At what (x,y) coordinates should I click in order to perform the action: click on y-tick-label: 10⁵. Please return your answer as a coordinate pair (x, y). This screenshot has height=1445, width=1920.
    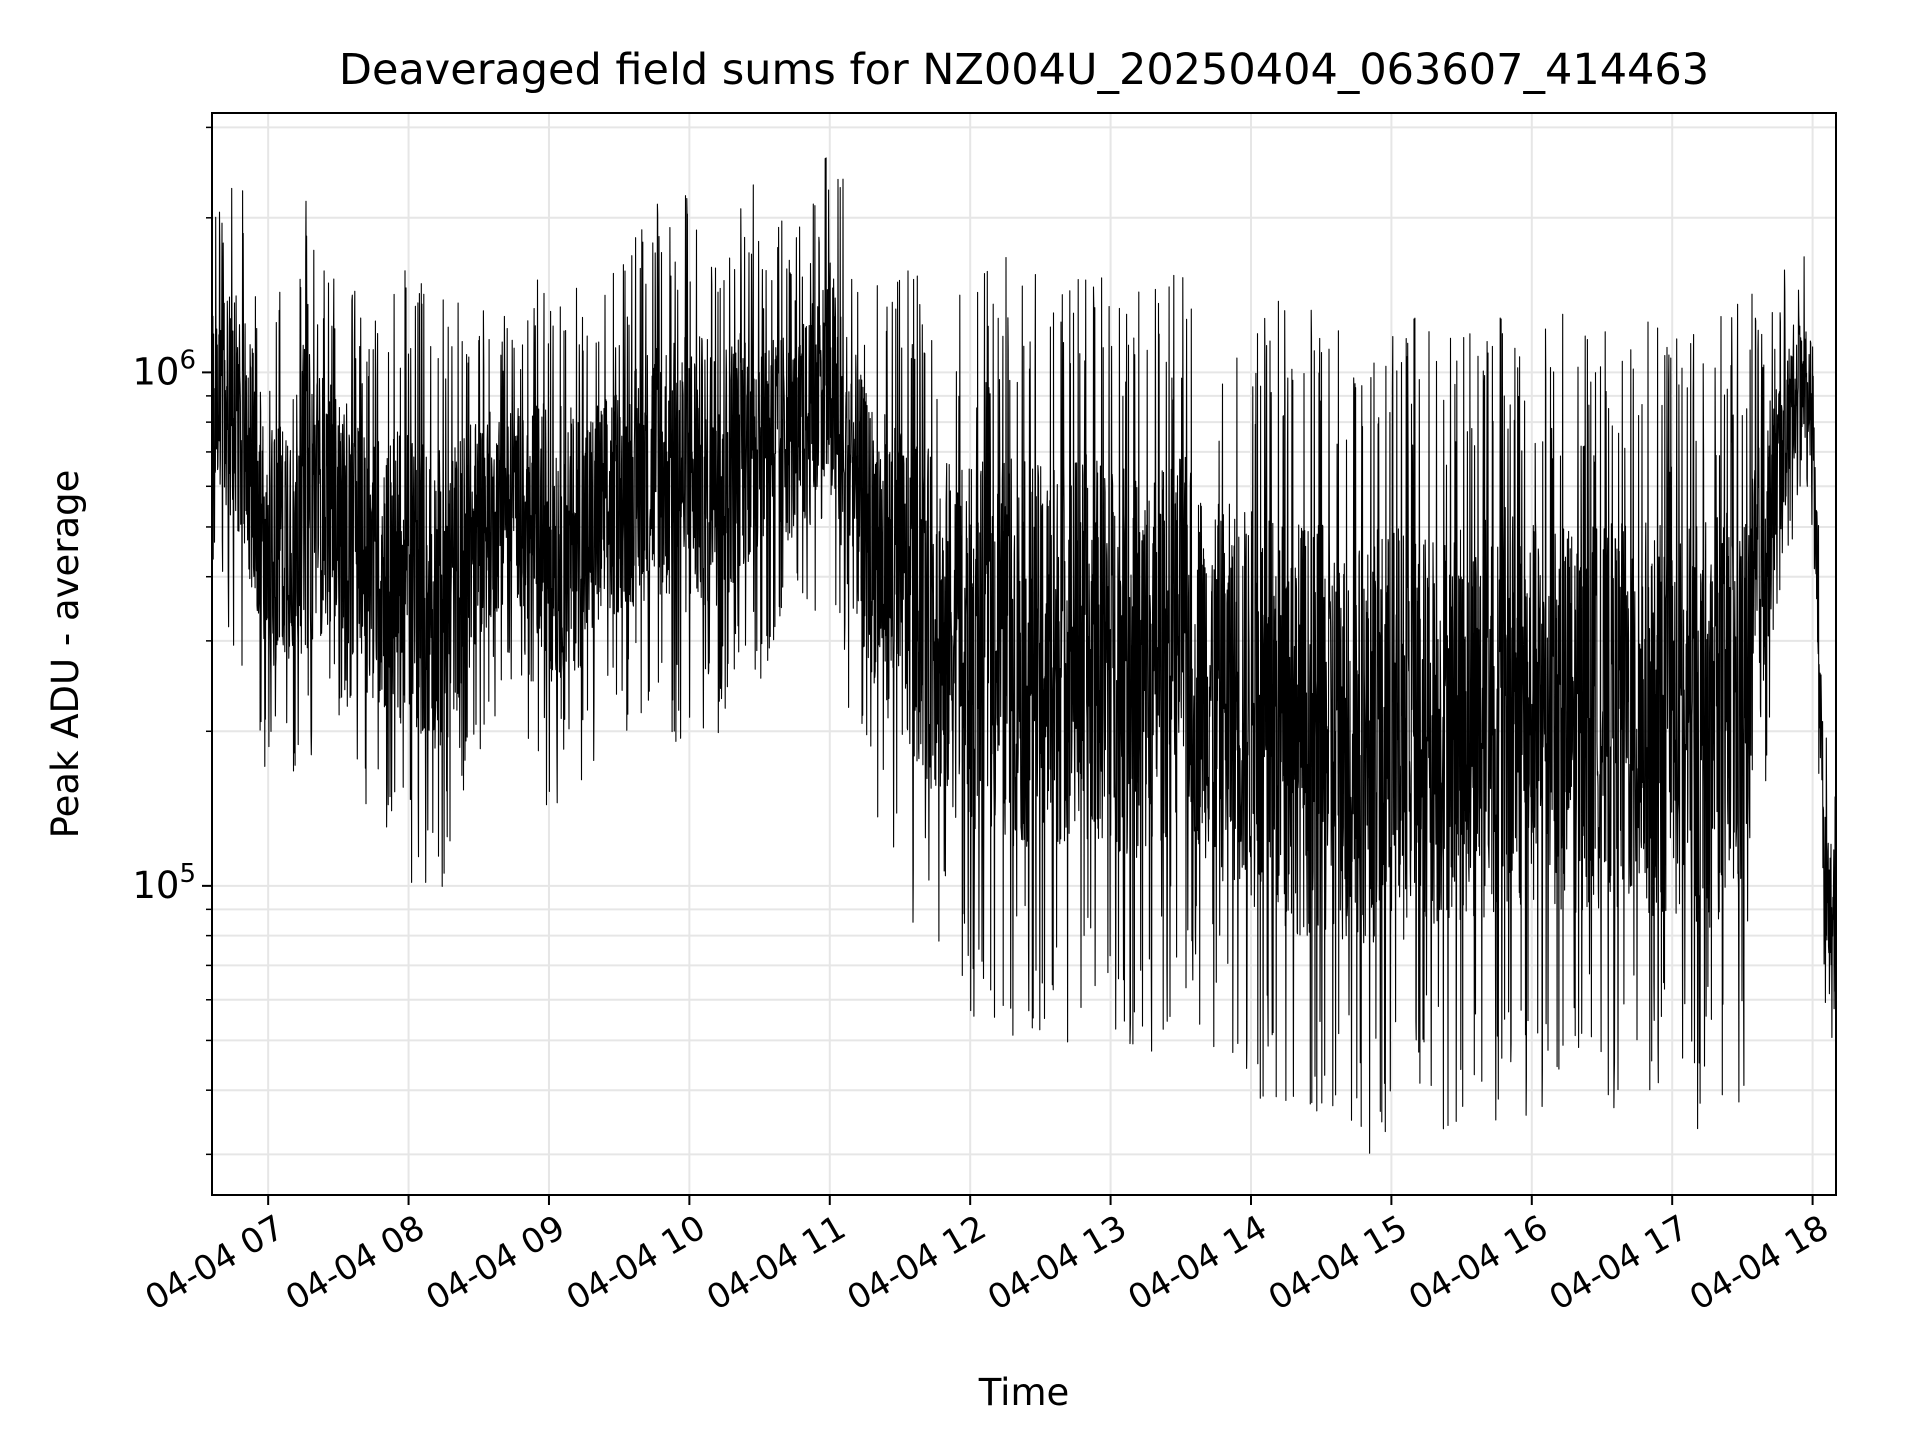
    Looking at the image, I should click on (164, 883).